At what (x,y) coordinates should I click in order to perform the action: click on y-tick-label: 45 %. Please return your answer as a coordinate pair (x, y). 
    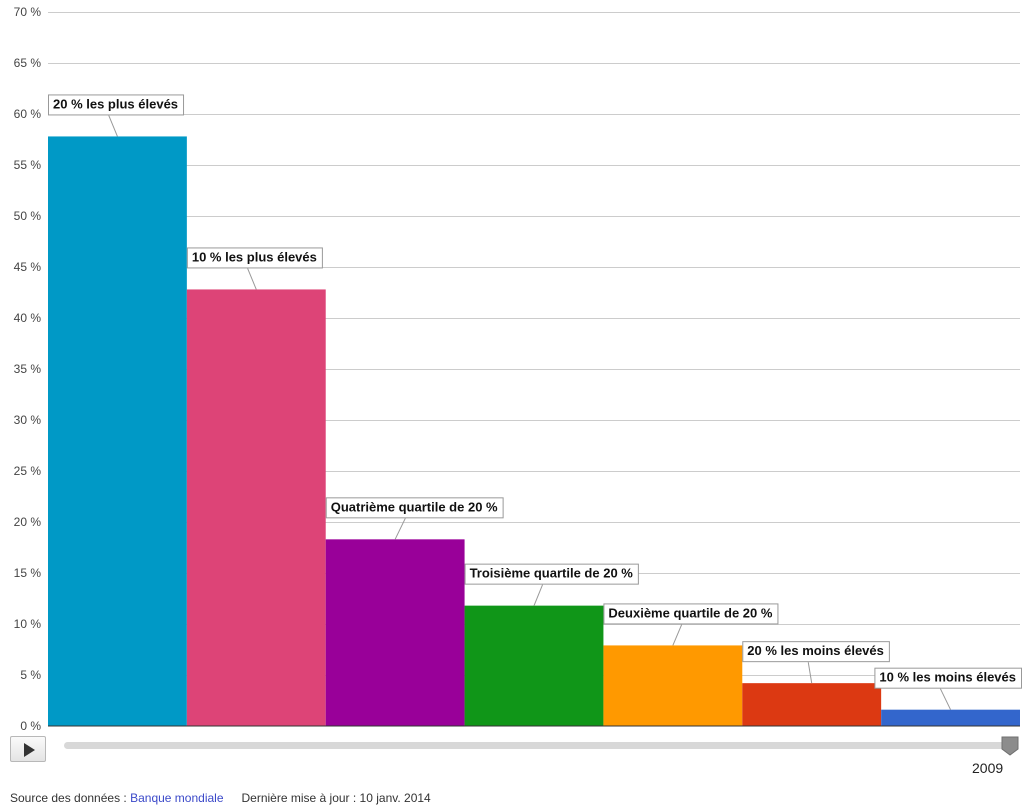
    Looking at the image, I should click on (28, 267).